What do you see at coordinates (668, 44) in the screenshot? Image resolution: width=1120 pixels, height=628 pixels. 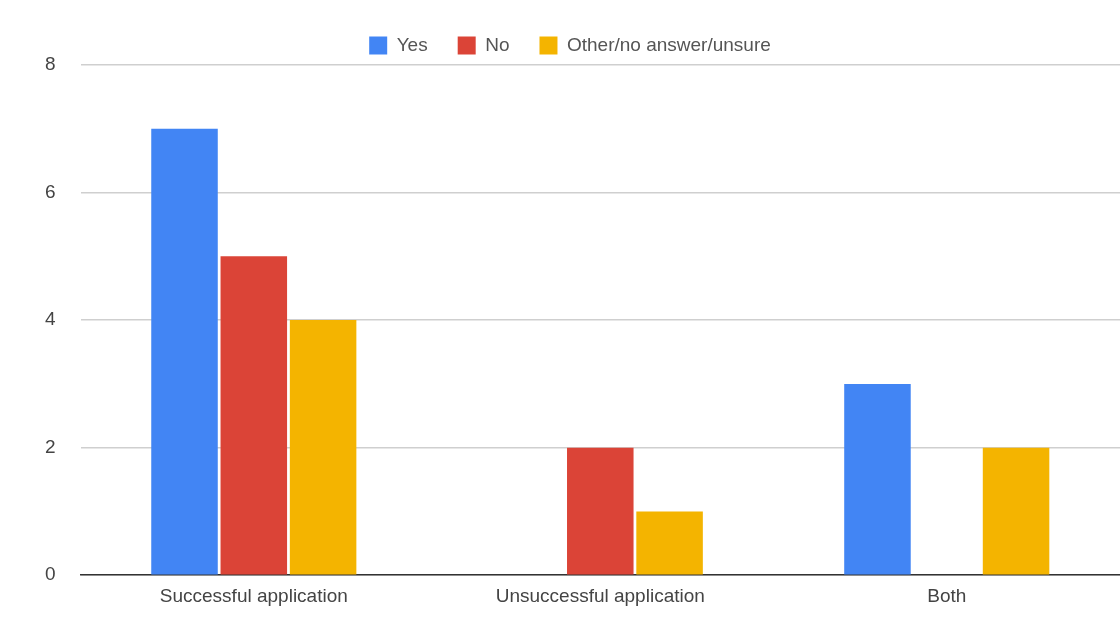 I see `legend-label: Other/no answer/unsure` at bounding box center [668, 44].